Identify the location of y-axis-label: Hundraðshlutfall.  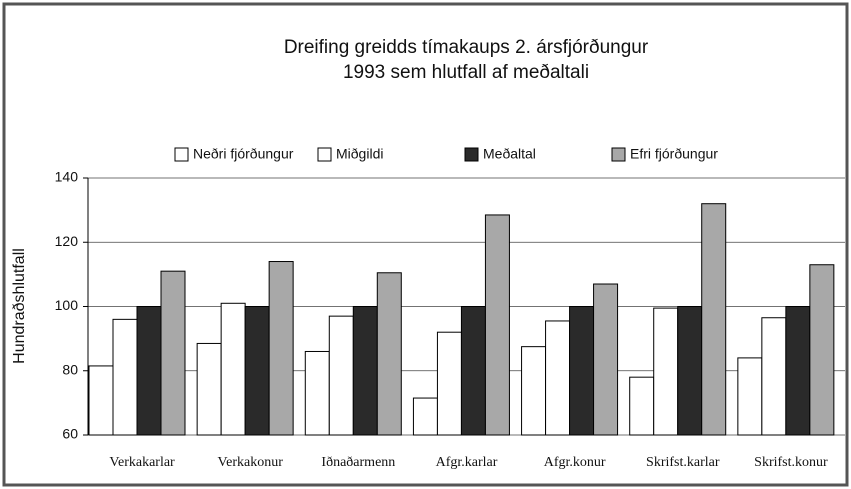
(19, 306).